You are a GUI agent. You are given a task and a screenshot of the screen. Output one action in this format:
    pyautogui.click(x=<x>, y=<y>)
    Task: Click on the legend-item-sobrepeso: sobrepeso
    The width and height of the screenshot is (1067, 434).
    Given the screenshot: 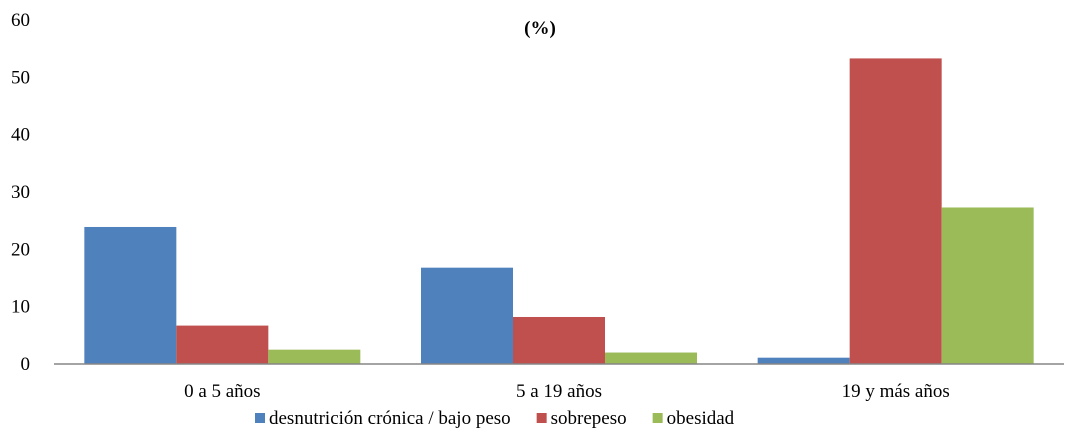 What is the action you would take?
    pyautogui.click(x=581, y=418)
    